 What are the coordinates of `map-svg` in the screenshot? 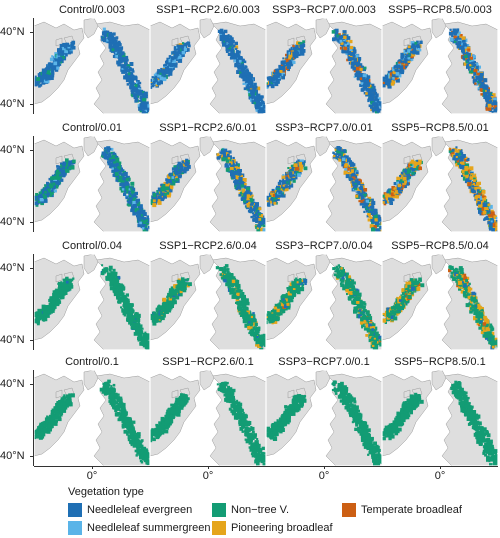 It's located at (440, 184).